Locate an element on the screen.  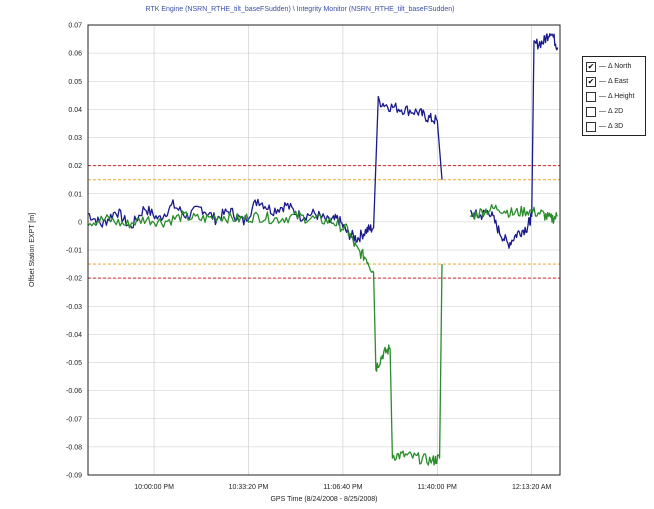
legend-label-north: Δ North is located at coordinates (620, 66).